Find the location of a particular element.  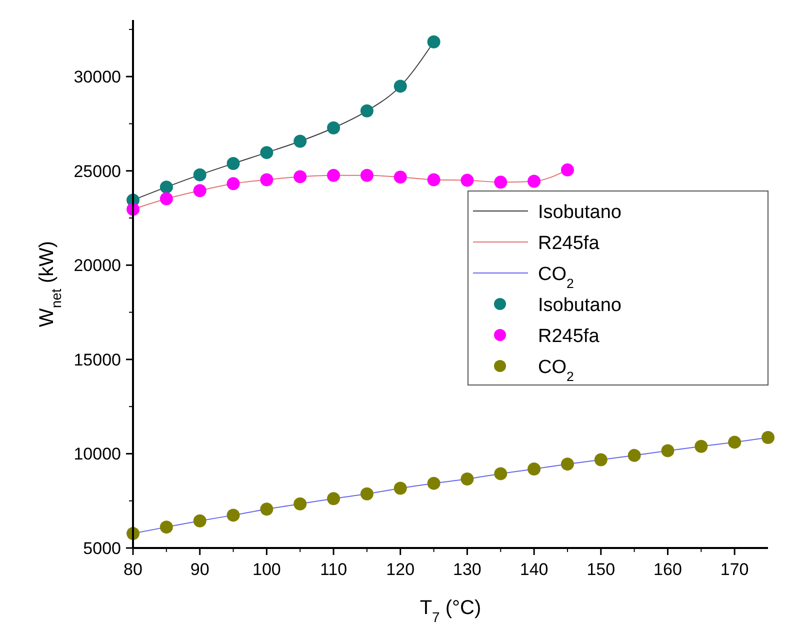

y-tick-label: 25000 is located at coordinates (97, 171).